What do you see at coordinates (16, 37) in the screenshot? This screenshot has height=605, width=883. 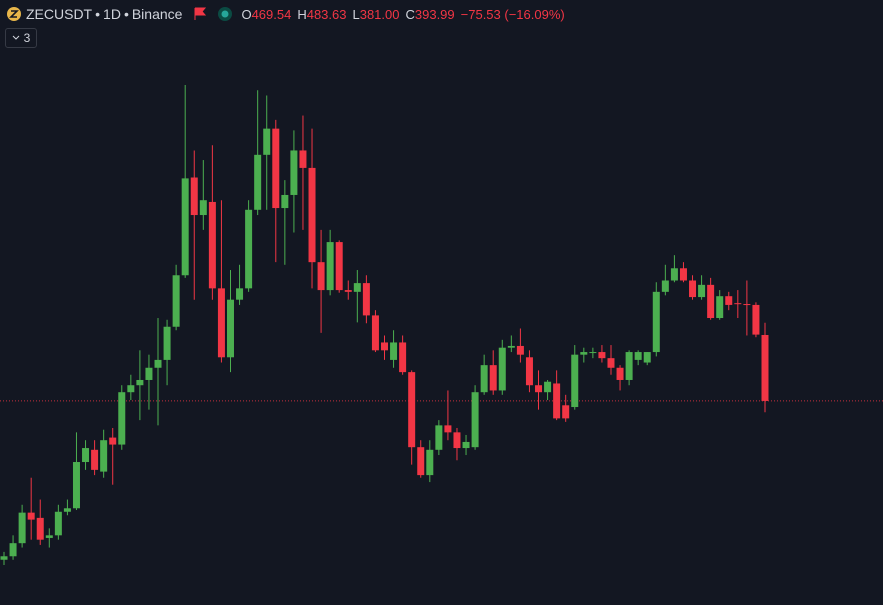 I see `chevron` at bounding box center [16, 37].